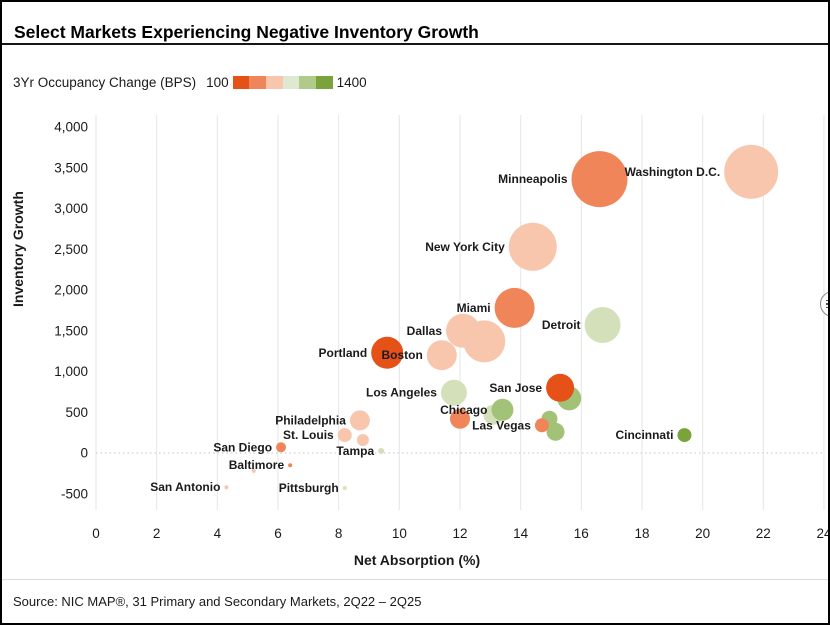 This screenshot has height=625, width=830. What do you see at coordinates (417, 560) in the screenshot?
I see `x-axis-title: Net Absorption (%)` at bounding box center [417, 560].